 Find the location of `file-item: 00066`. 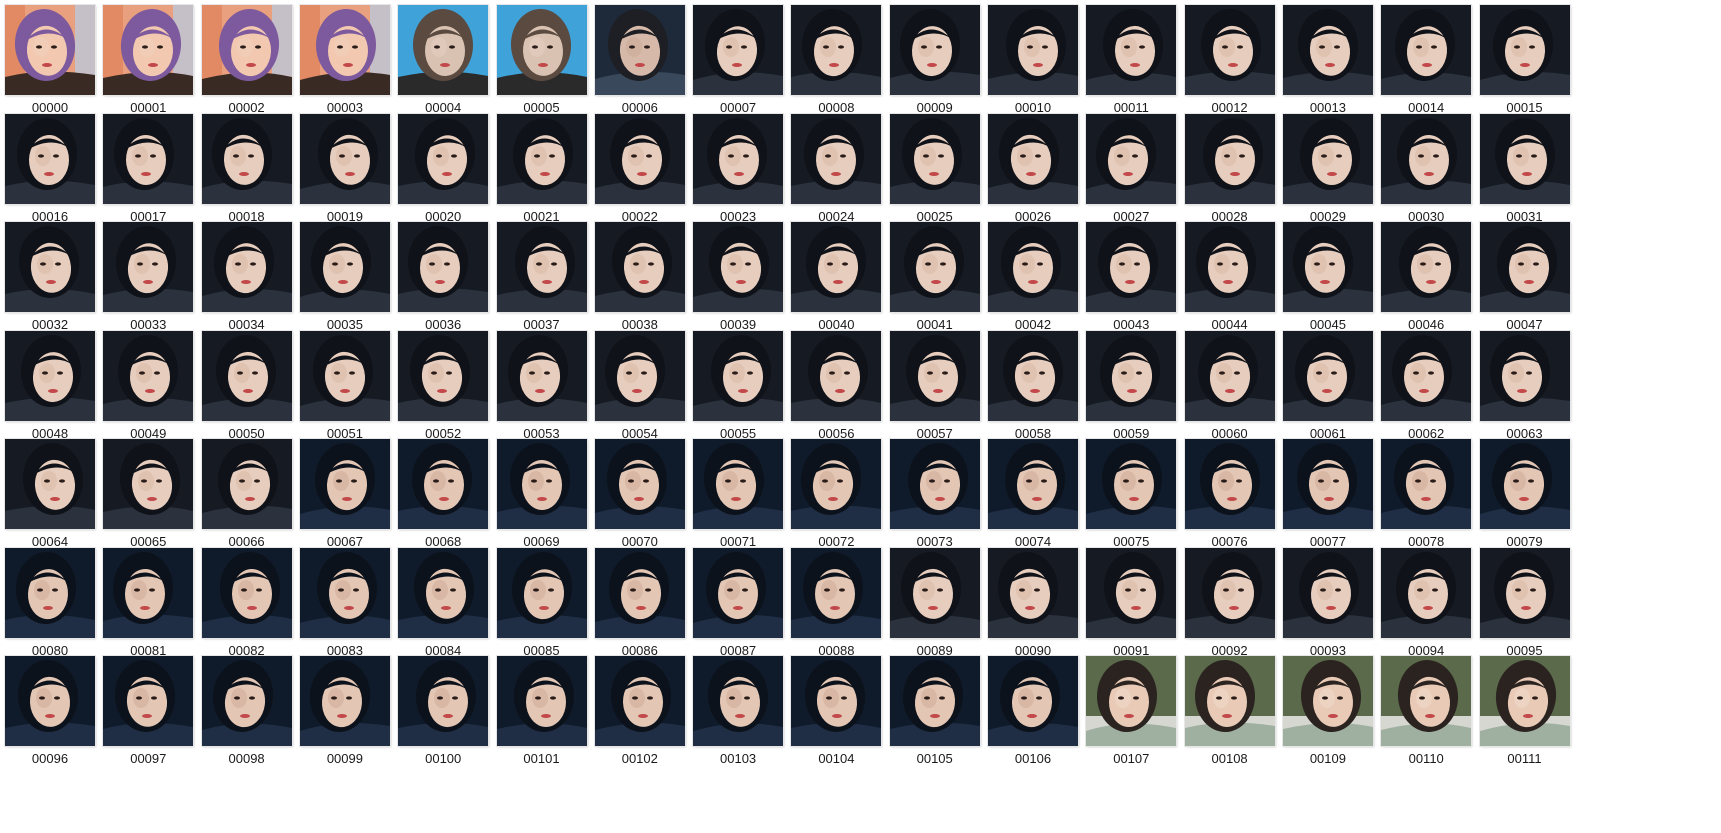

file-item: 00066 is located at coordinates (250, 492).